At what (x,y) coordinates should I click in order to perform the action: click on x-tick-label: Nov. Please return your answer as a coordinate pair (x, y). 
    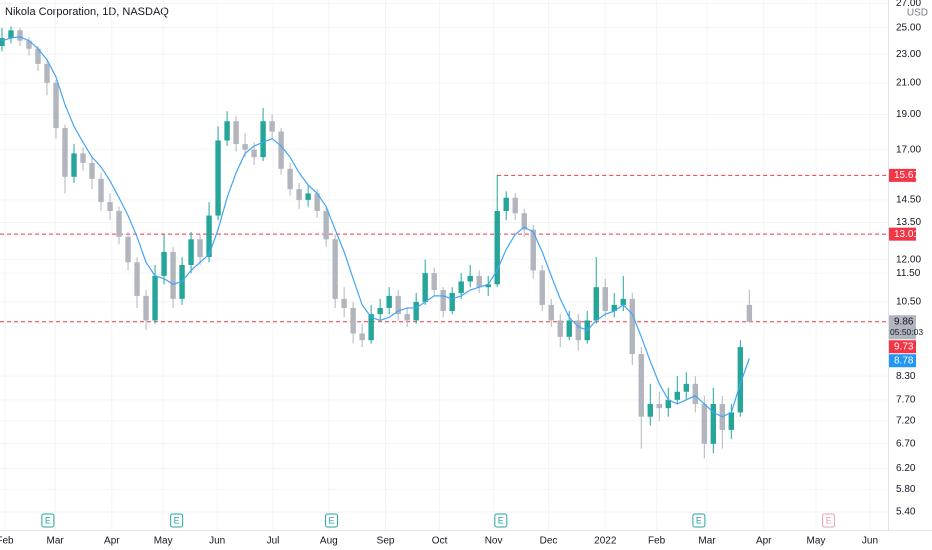
    Looking at the image, I should click on (494, 541).